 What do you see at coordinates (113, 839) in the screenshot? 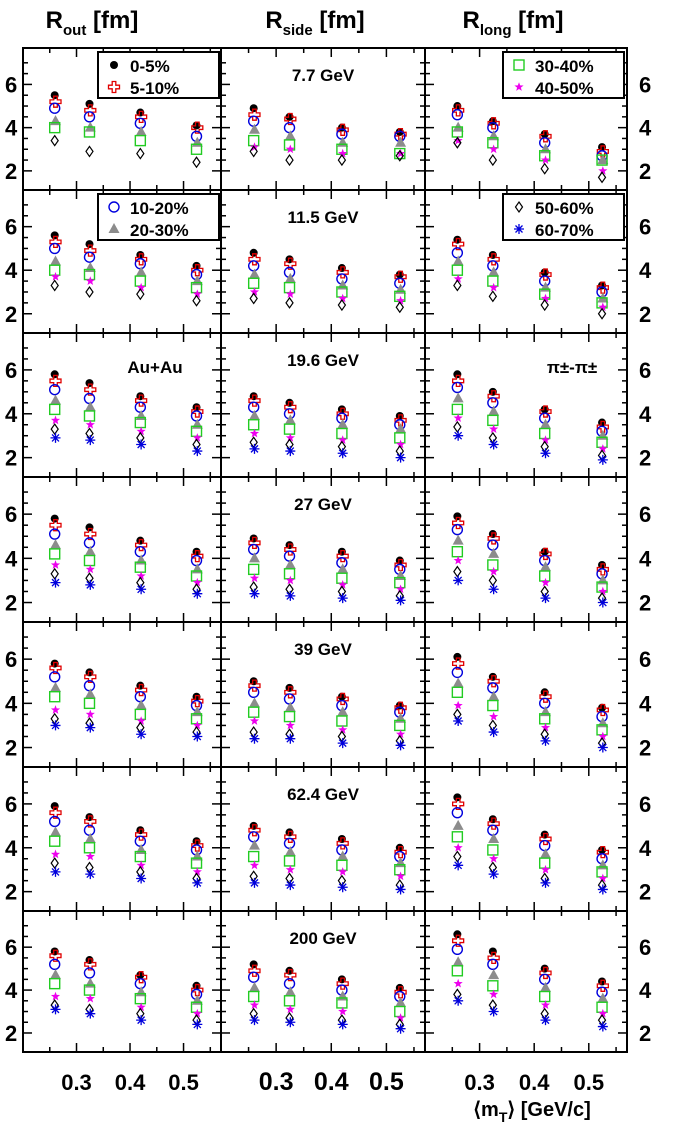
I see `panel-R_out-5: 2 4 6` at bounding box center [113, 839].